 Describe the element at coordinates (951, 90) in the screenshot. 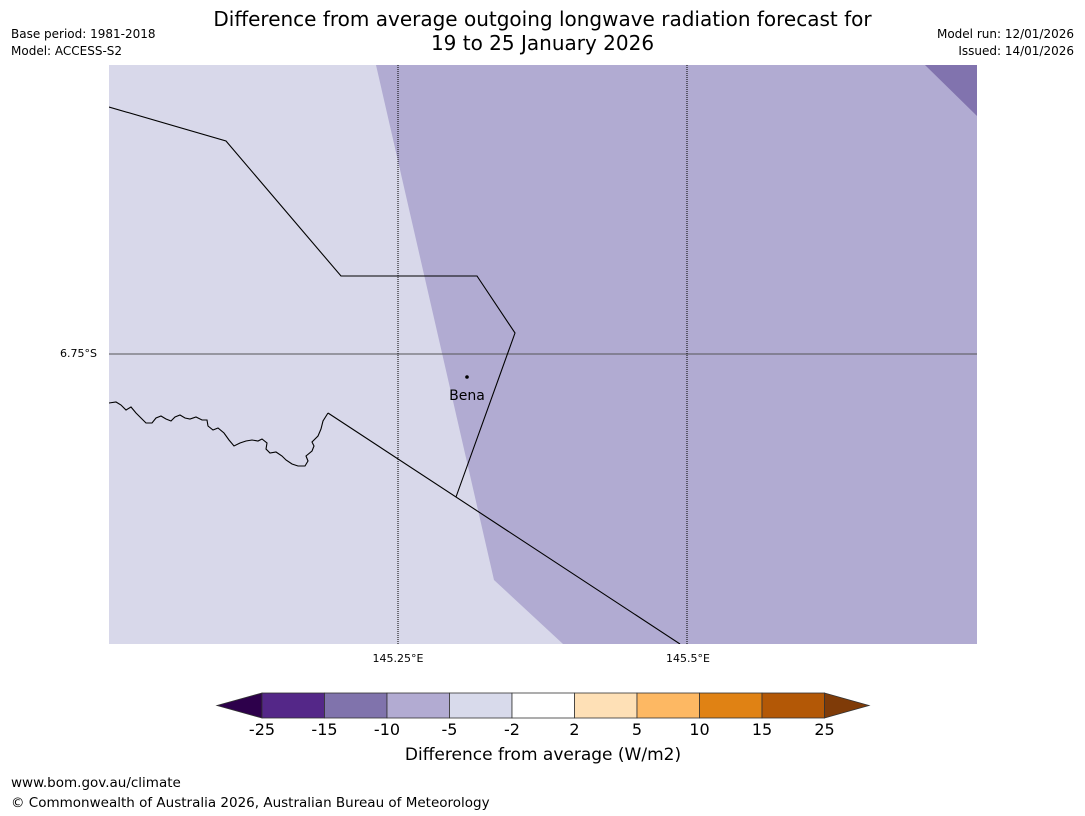

I see `anomaly-region-dark` at that location.